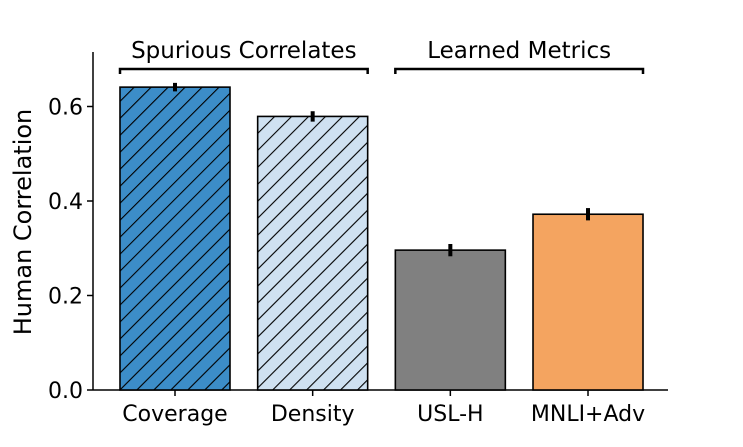  What do you see at coordinates (23, 222) in the screenshot?
I see `y-axis-label: Human Correlation` at bounding box center [23, 222].